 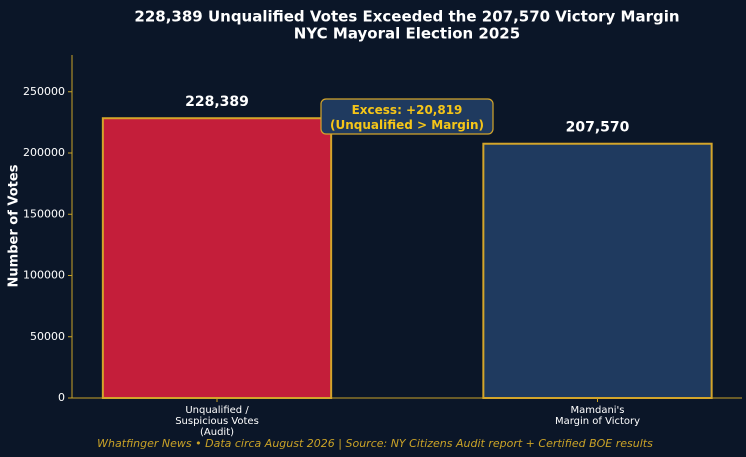 I want to click on y-tick-label: 0, so click(x=61, y=397).